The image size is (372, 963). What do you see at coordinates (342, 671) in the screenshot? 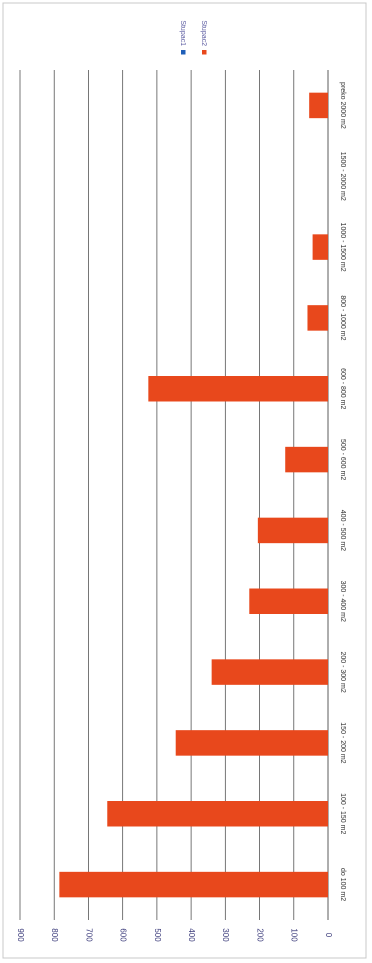
I see `category-label: 200 - 300 m2` at bounding box center [342, 671].